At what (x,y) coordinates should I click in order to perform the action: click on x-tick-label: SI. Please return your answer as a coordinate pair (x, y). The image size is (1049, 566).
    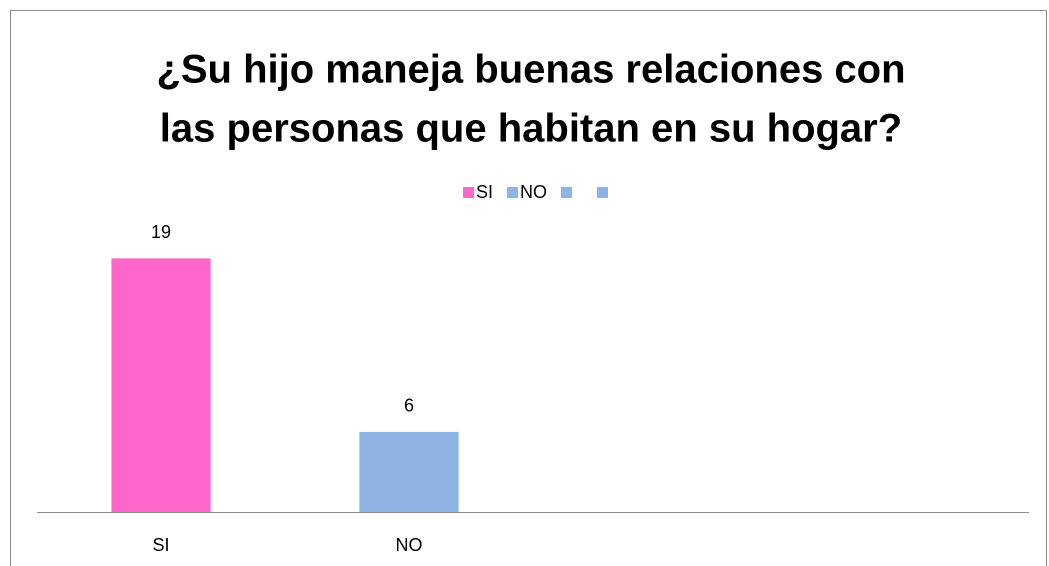
    Looking at the image, I should click on (160, 545).